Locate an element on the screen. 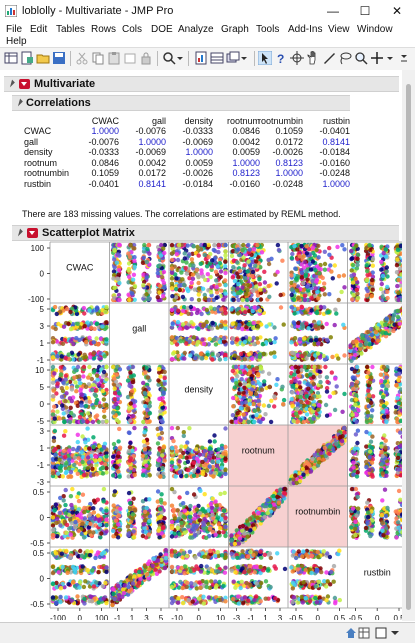 This screenshot has height=643, width=415. lock-icon is located at coordinates (146, 58).